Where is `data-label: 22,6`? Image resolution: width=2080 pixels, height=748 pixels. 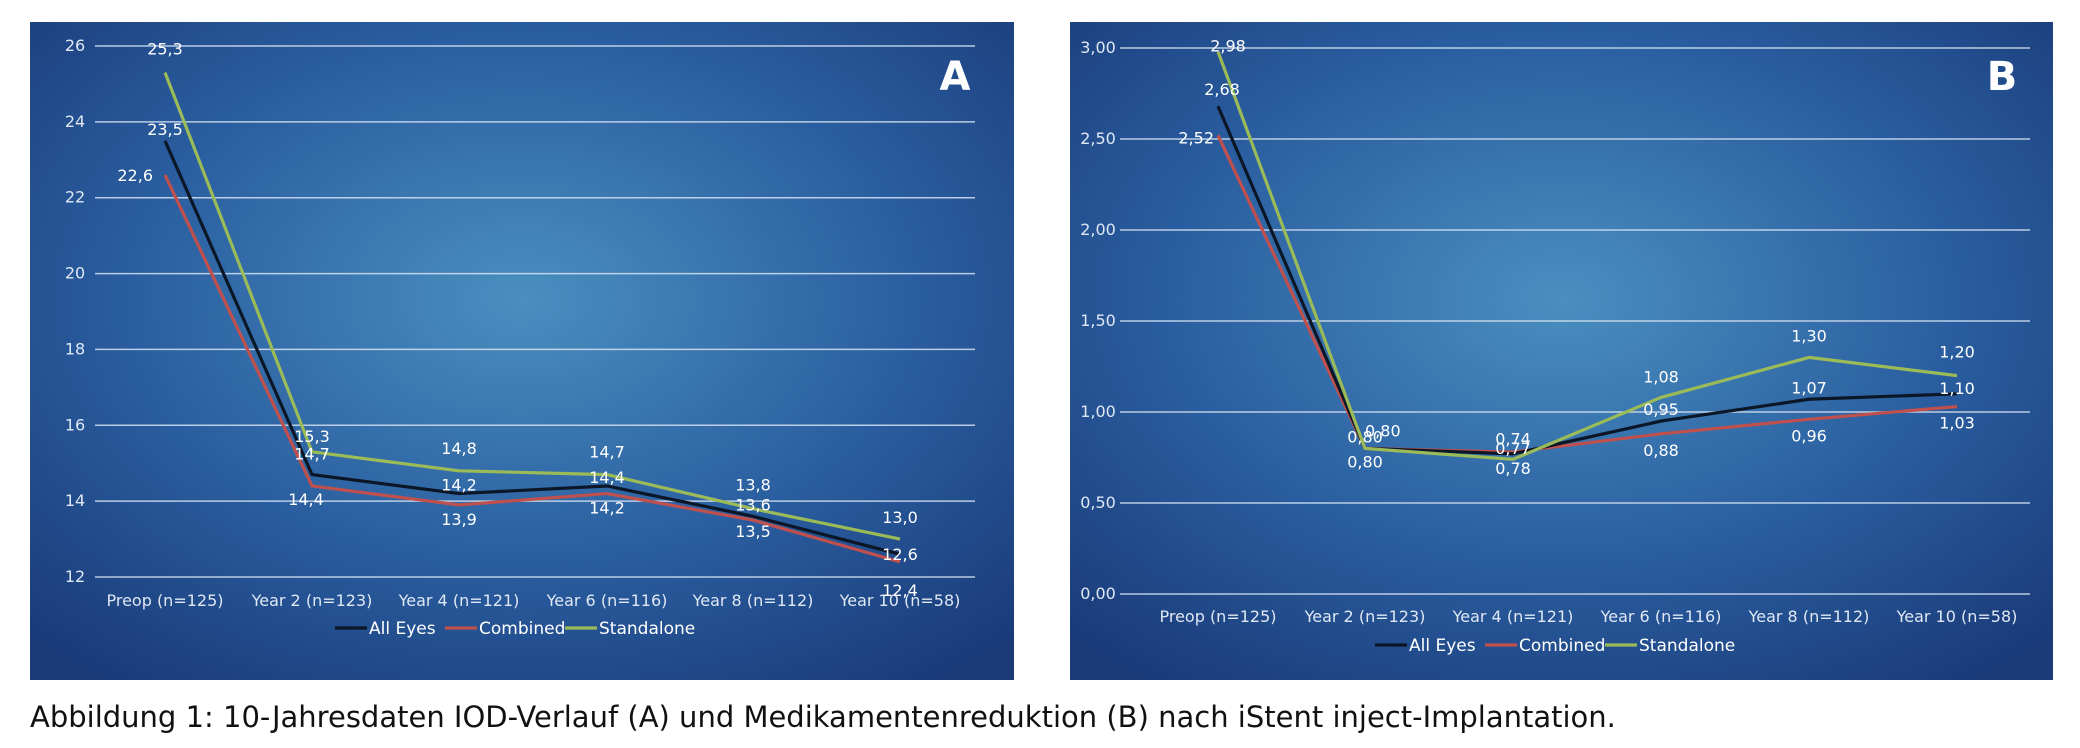 data-label: 22,6 is located at coordinates (135, 175).